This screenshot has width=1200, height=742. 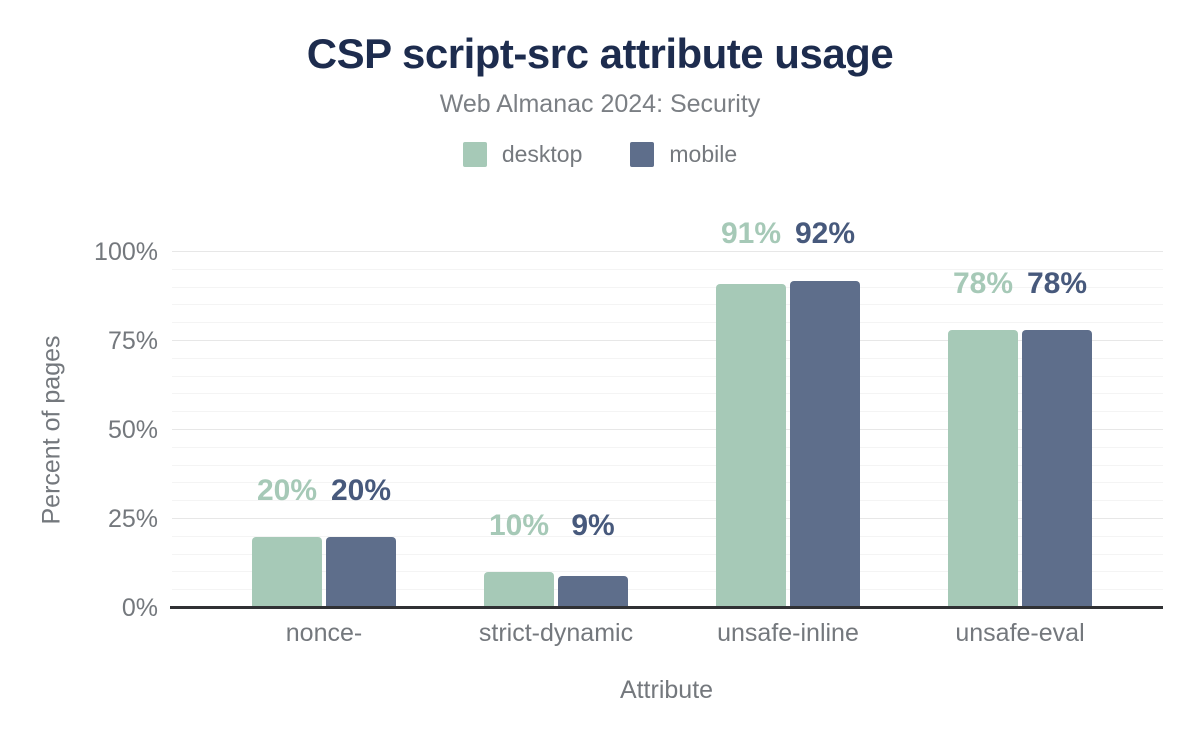 What do you see at coordinates (788, 633) in the screenshot?
I see `x-tick-unsafe-inline: unsafe-inline` at bounding box center [788, 633].